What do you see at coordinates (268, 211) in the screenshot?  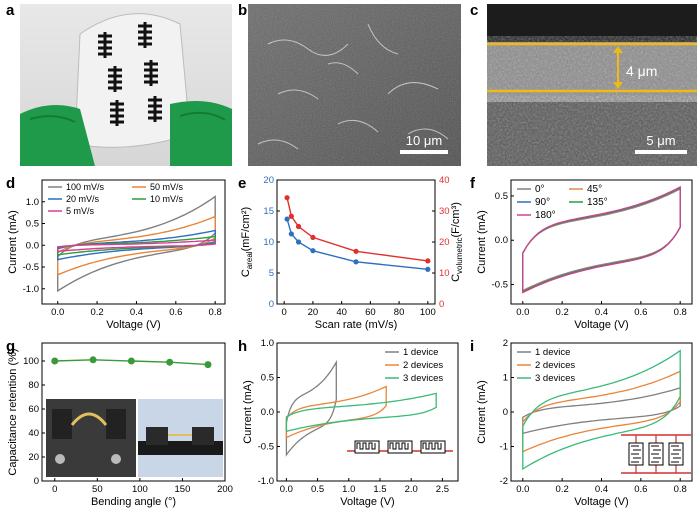 I see `y-tick-label: 15` at bounding box center [268, 211].